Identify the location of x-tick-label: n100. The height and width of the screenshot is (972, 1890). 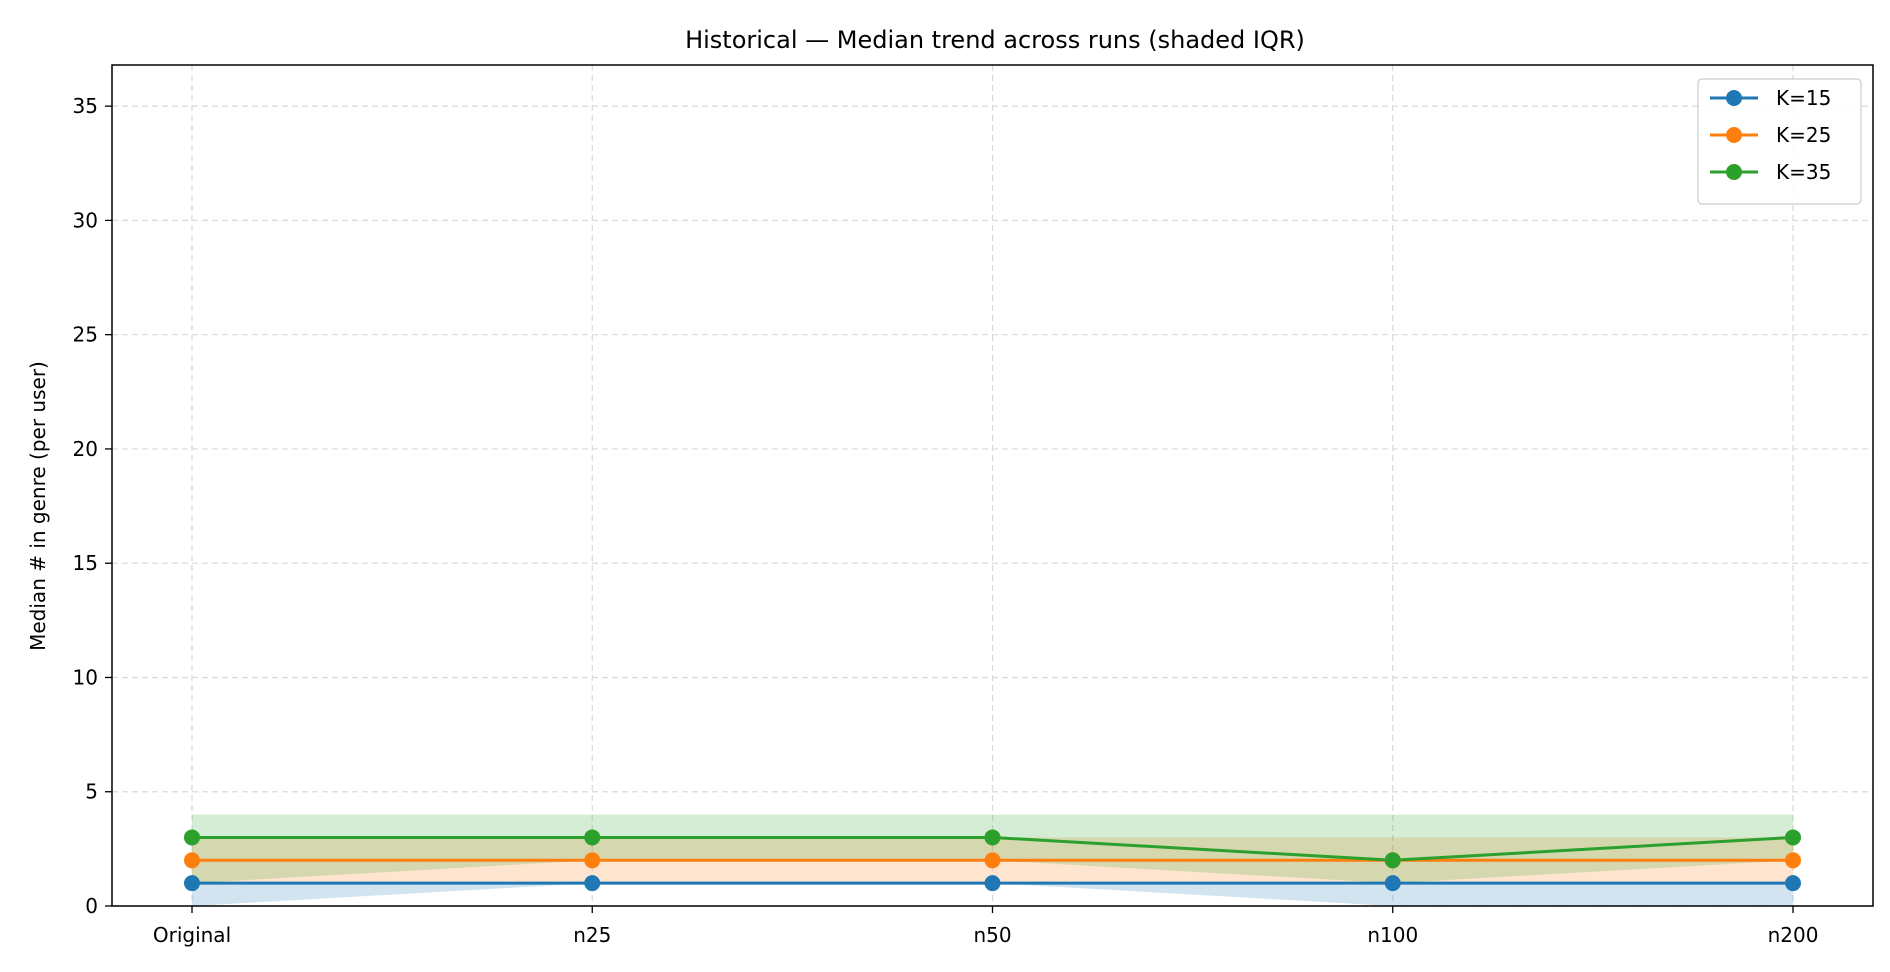
(1392, 935).